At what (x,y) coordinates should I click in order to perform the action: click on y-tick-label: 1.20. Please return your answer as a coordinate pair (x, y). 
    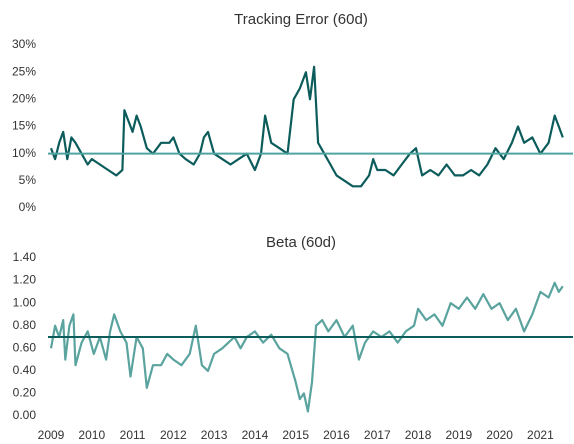
    Looking at the image, I should click on (25, 280).